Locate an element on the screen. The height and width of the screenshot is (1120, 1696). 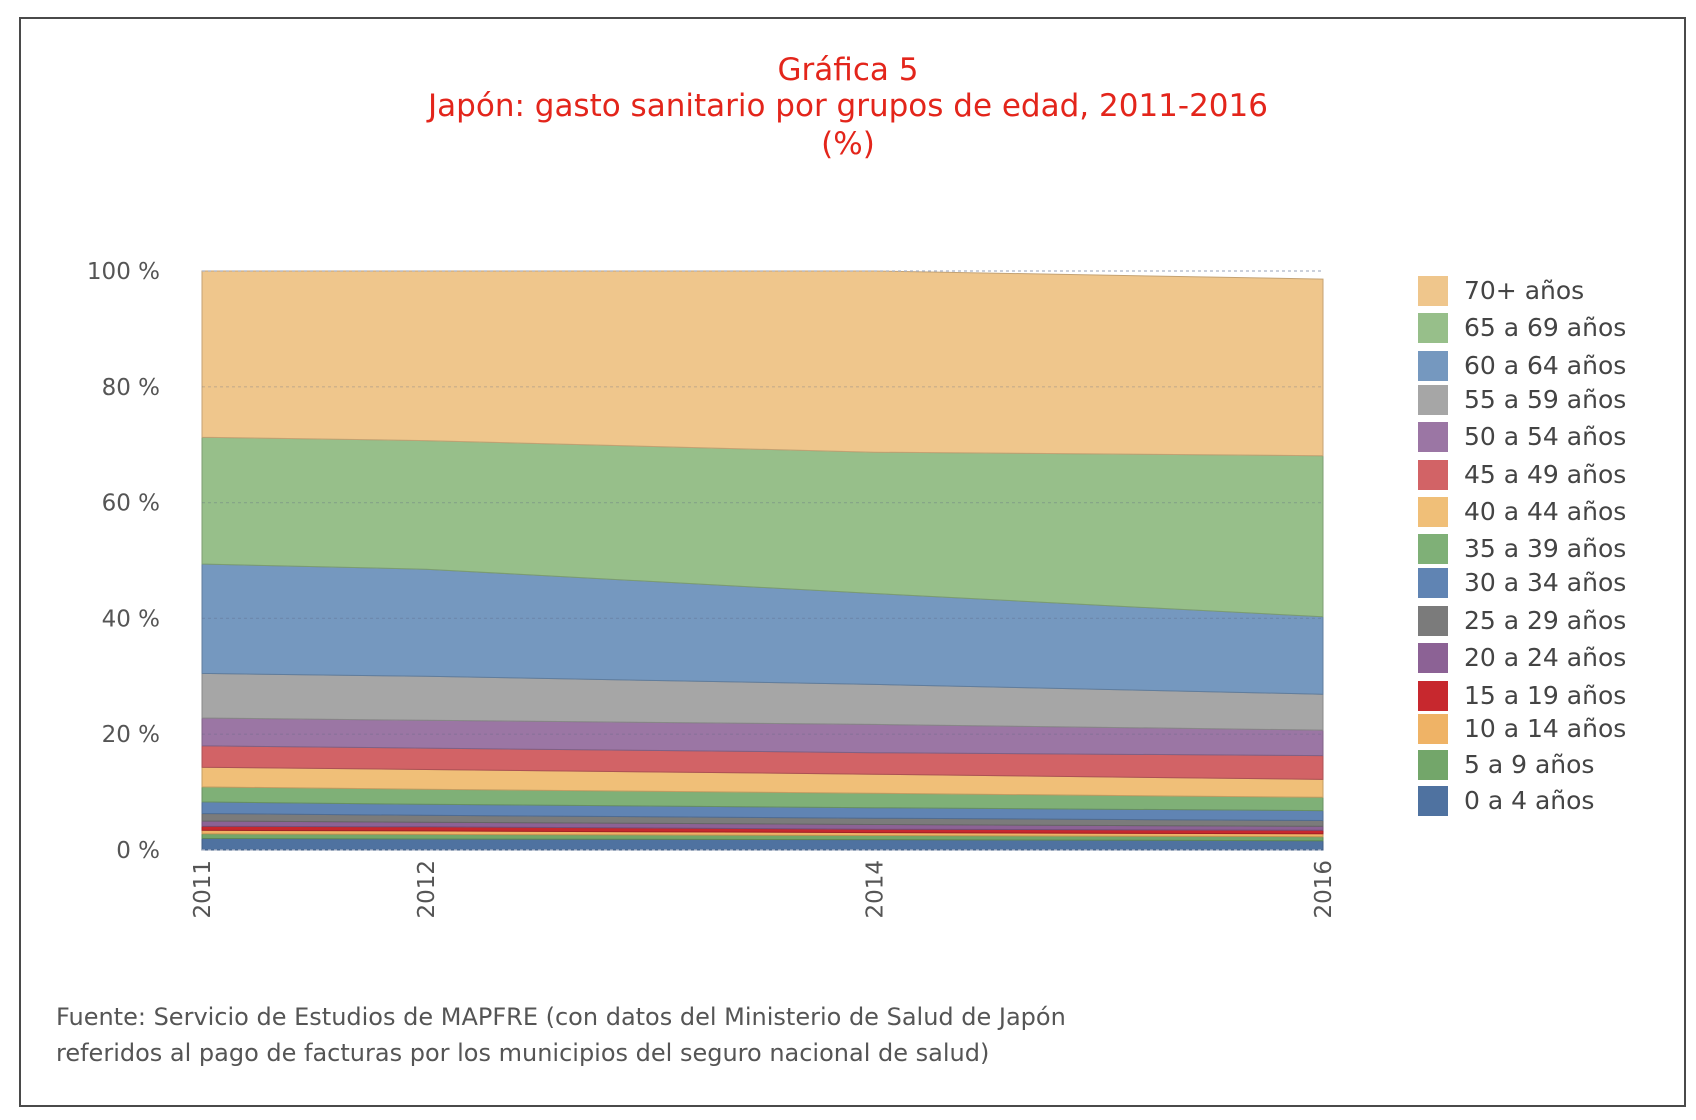
legend-item: 10 a 14 años is located at coordinates (1548, 729).